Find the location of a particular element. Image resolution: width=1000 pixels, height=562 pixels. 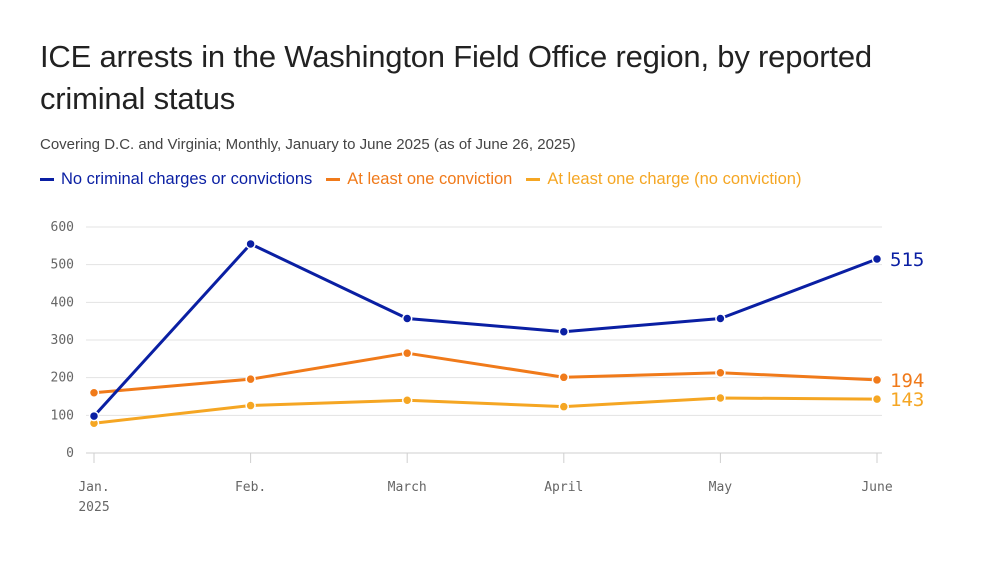

x-tick-label: April is located at coordinates (563, 487).